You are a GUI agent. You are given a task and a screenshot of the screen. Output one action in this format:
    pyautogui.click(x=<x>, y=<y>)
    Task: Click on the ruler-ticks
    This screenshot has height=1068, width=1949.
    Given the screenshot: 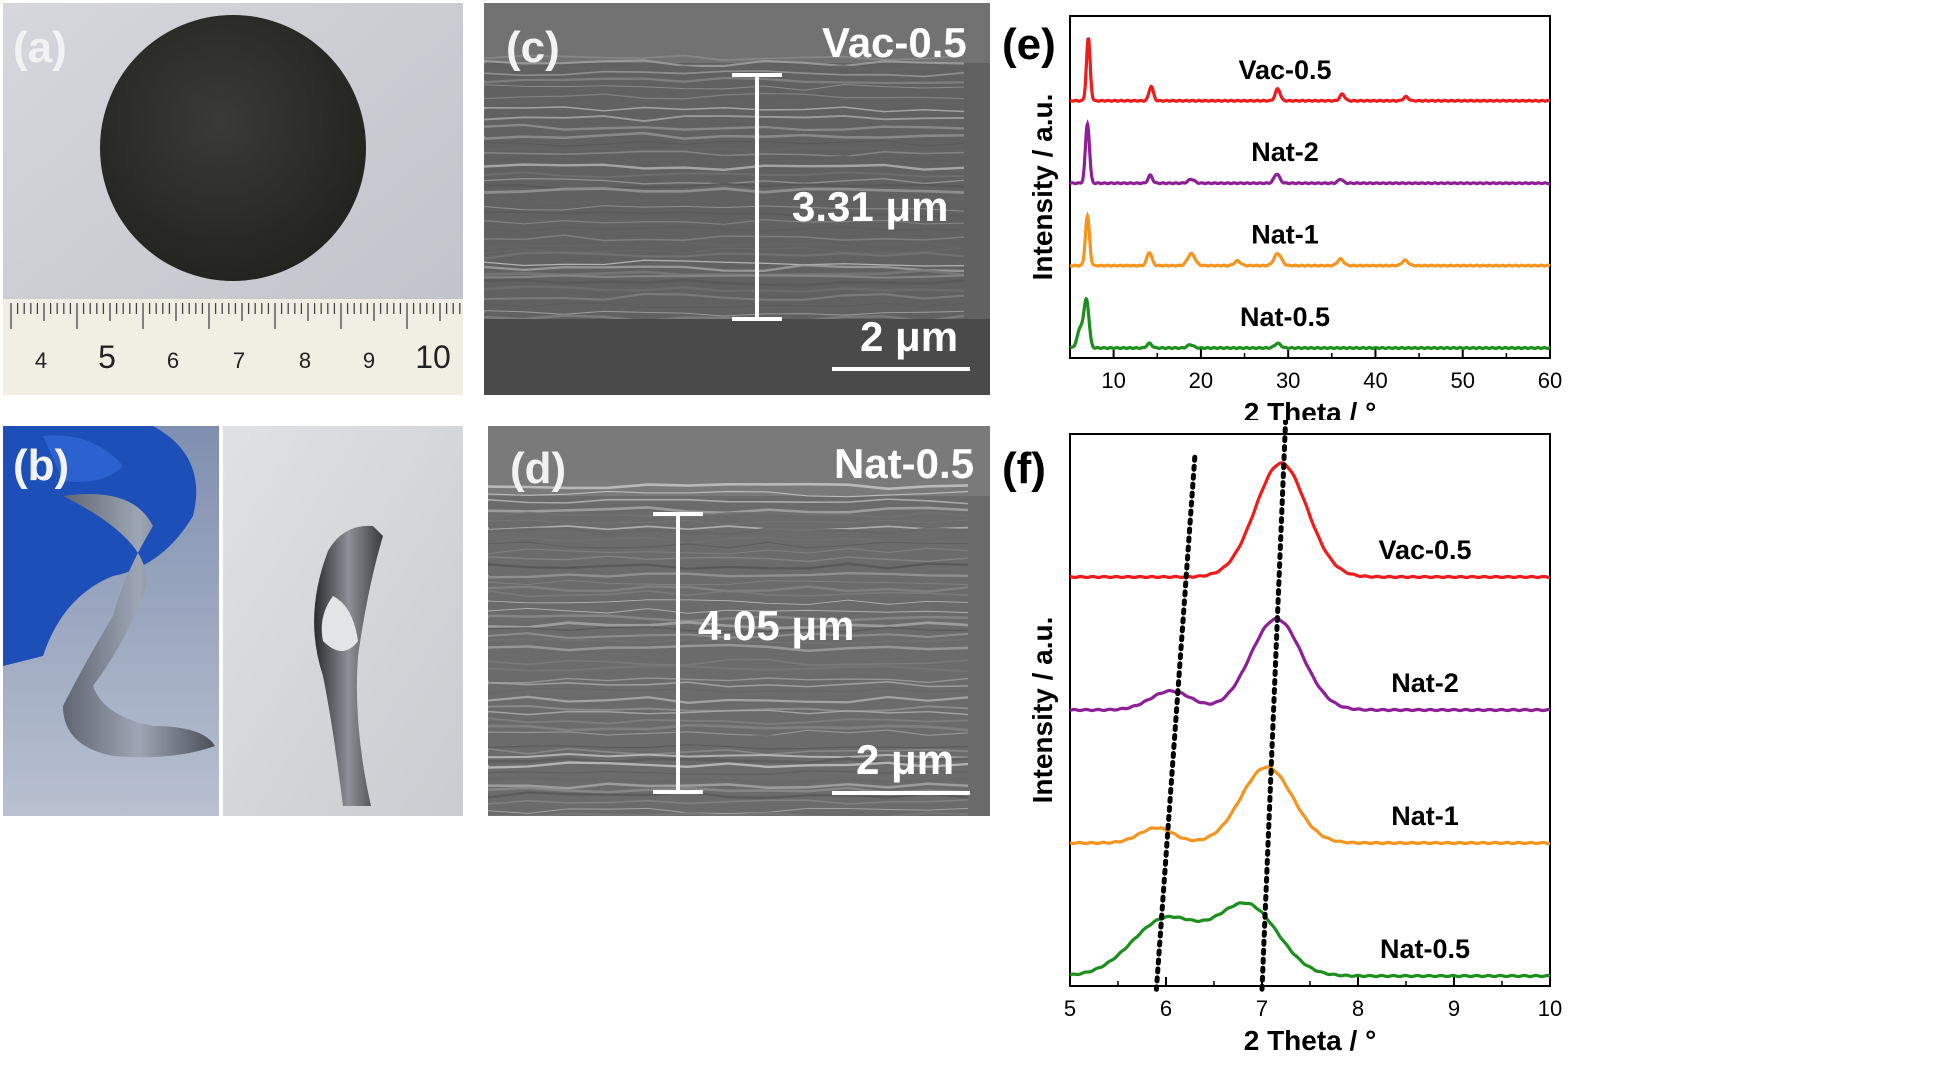 What is the action you would take?
    pyautogui.click(x=235, y=316)
    